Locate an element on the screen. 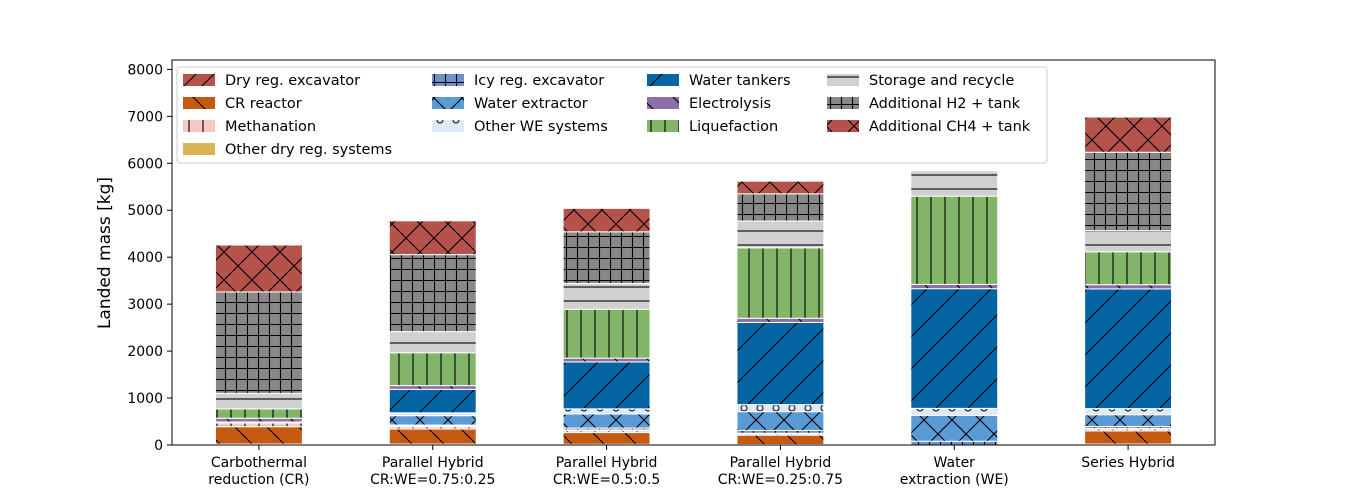 Image resolution: width=1350 pixels, height=500 pixels. legend-label-methanation: Methanation is located at coordinates (270, 127).